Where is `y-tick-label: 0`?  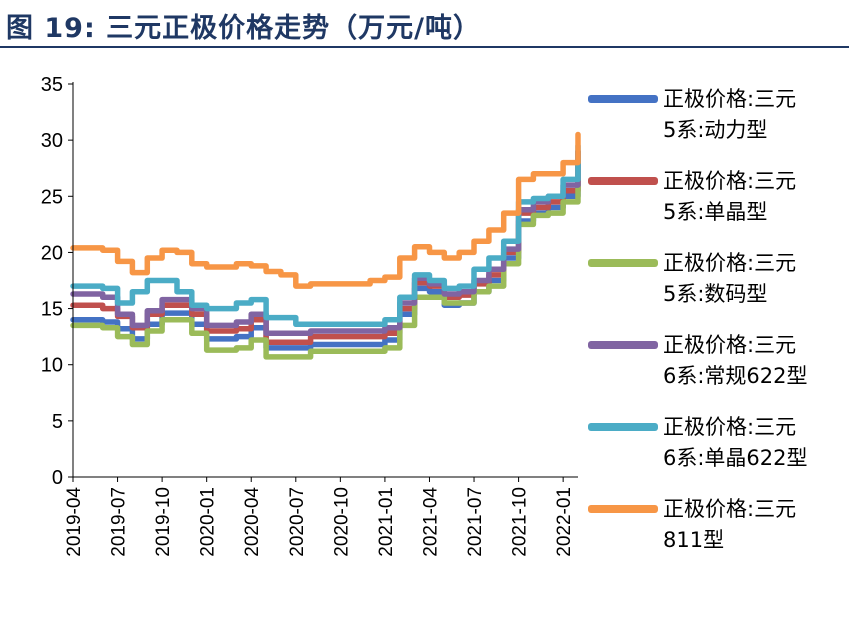
y-tick-label: 0 is located at coordinates (57, 478).